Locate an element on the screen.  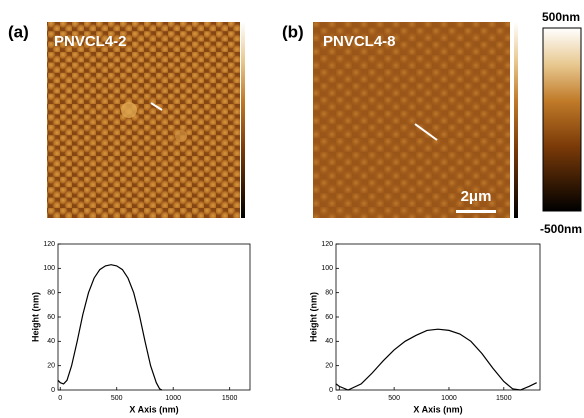
panel-label: (b) is located at coordinates (293, 31).